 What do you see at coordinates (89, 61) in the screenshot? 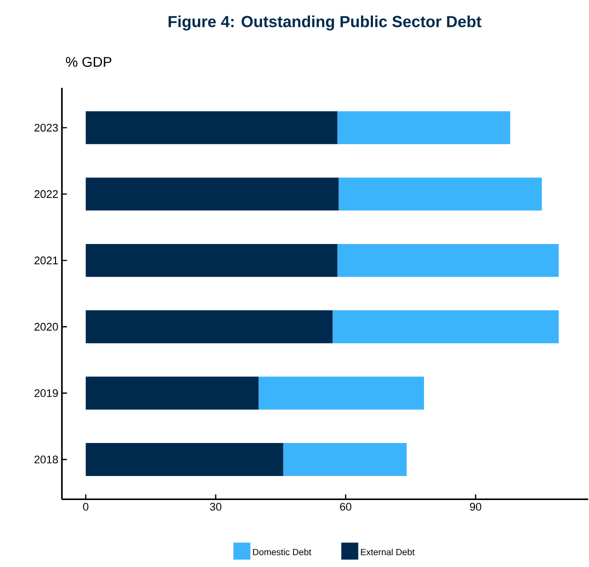
I see `y-axis-title: % GDP` at bounding box center [89, 61].